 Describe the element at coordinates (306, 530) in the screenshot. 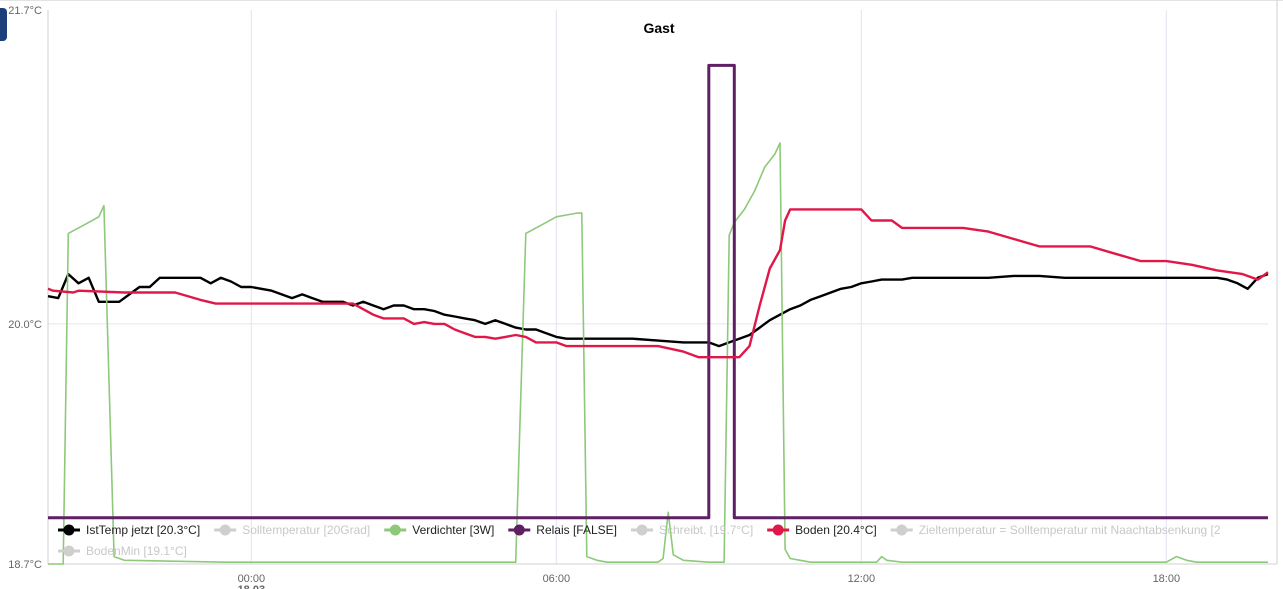

I see `legend-item-1: Solltemperatur [20Grad]` at that location.